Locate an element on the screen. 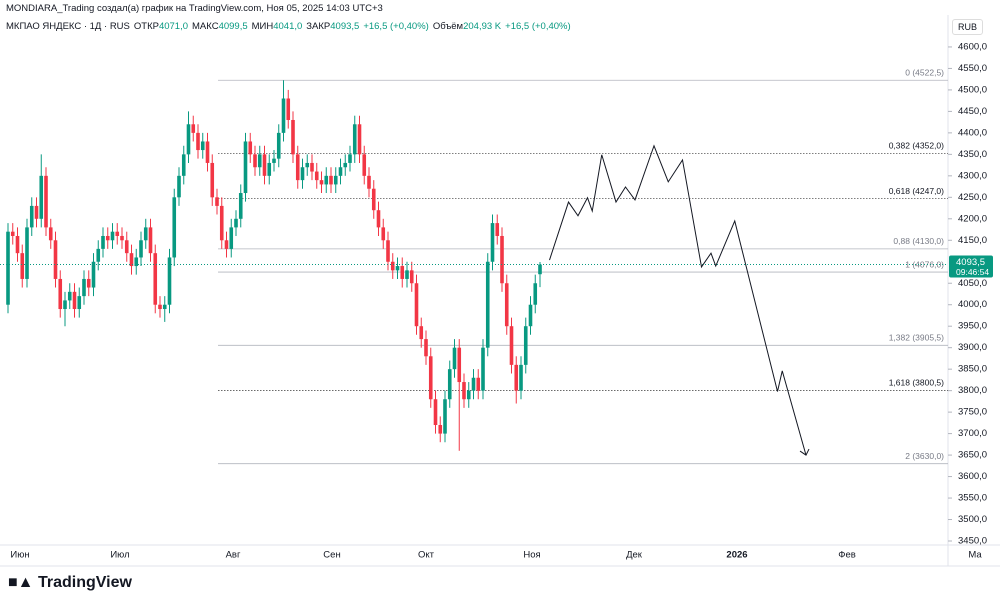 This screenshot has height=602, width=1000. x-tick-label: Июл is located at coordinates (119, 555).